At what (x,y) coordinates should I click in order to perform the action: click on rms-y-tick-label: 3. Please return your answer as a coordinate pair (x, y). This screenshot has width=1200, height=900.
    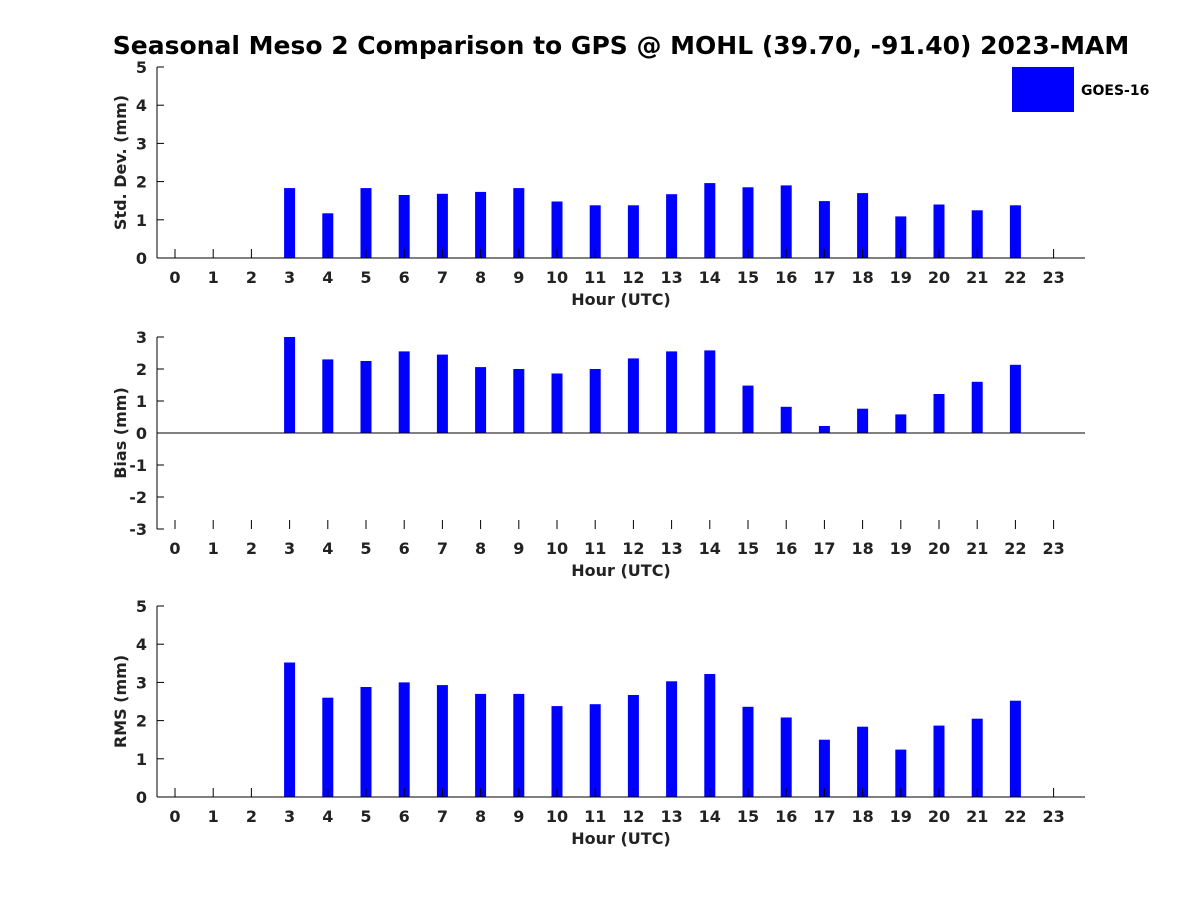
    Looking at the image, I should click on (141, 682).